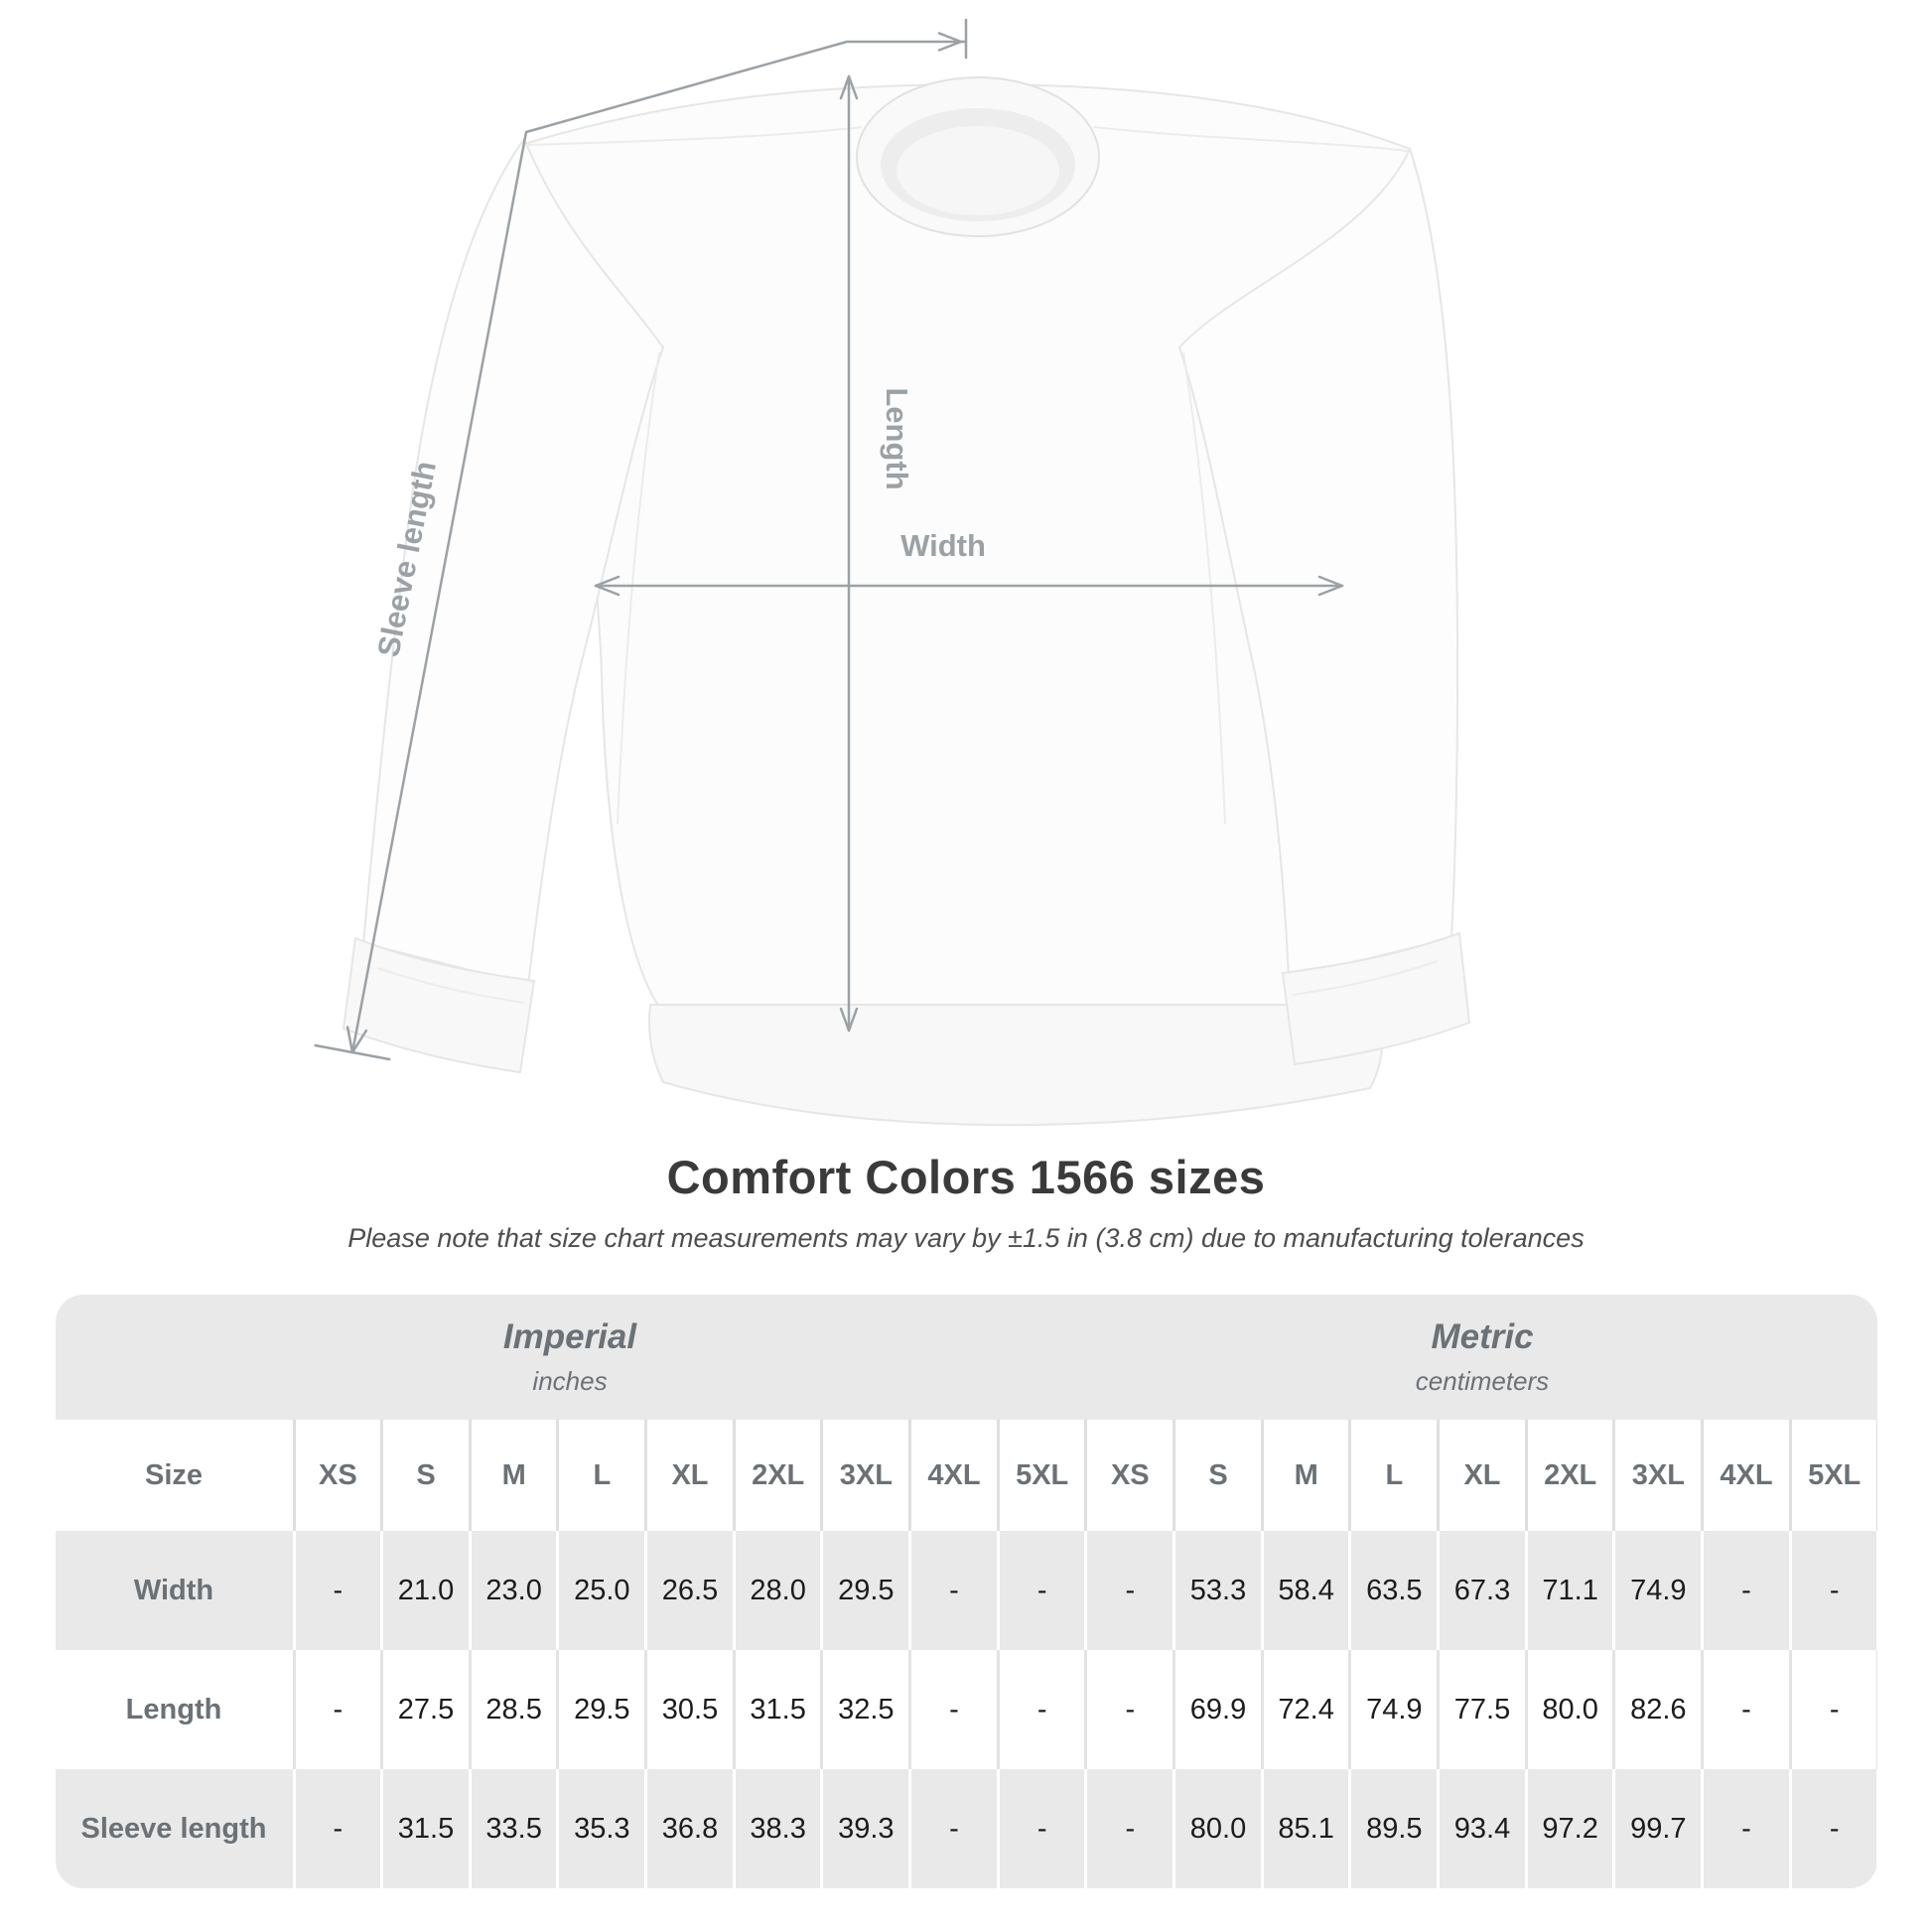 This screenshot has height=1932, width=1932. What do you see at coordinates (602, 1591) in the screenshot?
I see `value-cell: 25.0` at bounding box center [602, 1591].